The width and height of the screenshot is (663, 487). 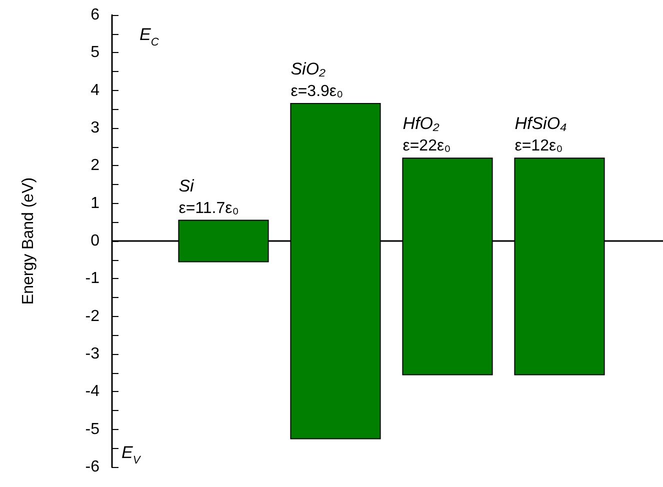 I want to click on y-tick-label: 6, so click(x=95, y=15).